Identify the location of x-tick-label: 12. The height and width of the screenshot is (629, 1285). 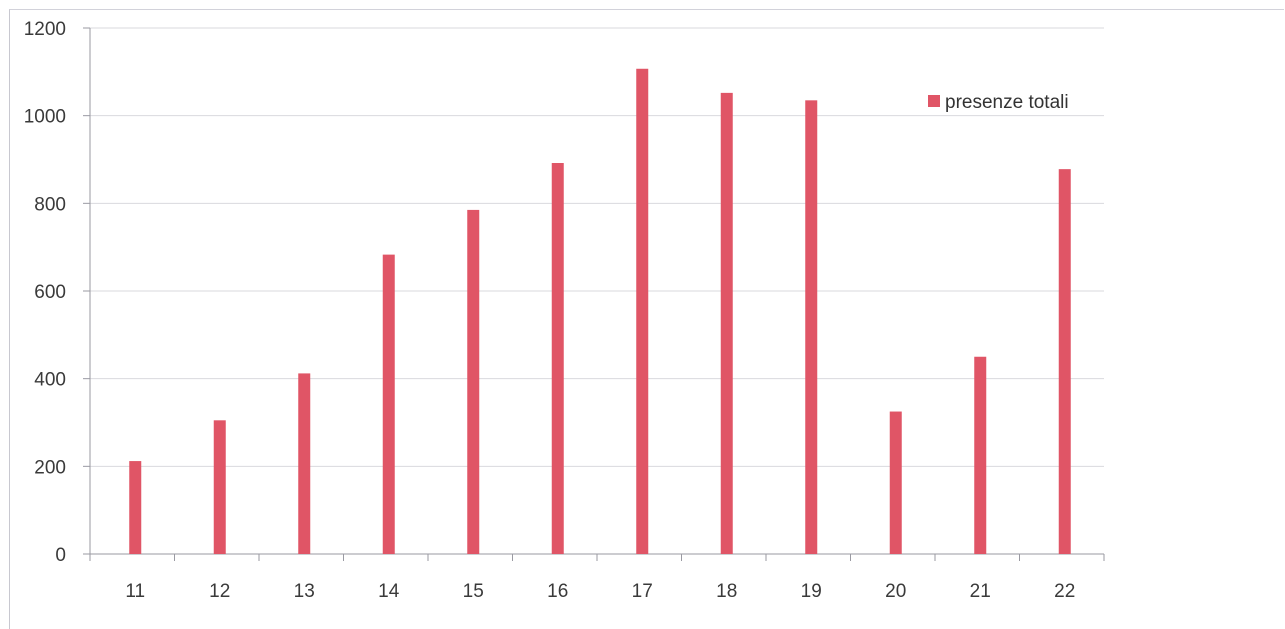
(219, 591).